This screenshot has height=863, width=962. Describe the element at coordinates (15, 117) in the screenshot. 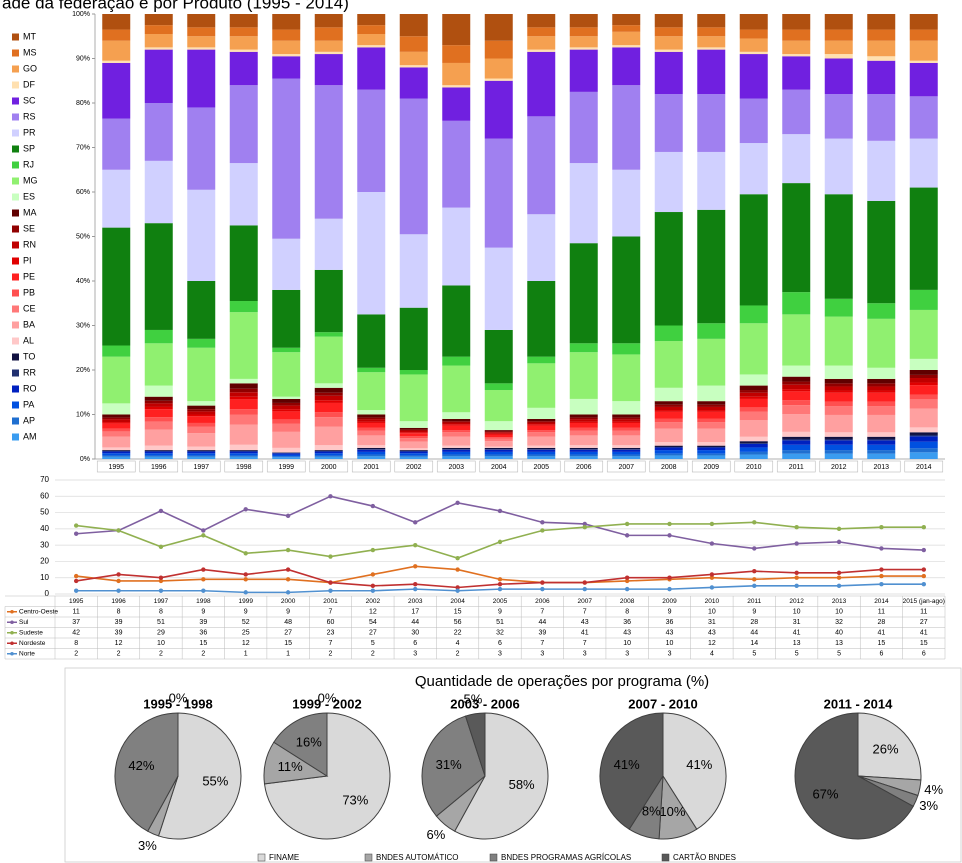

I see `legend-swatch` at that location.